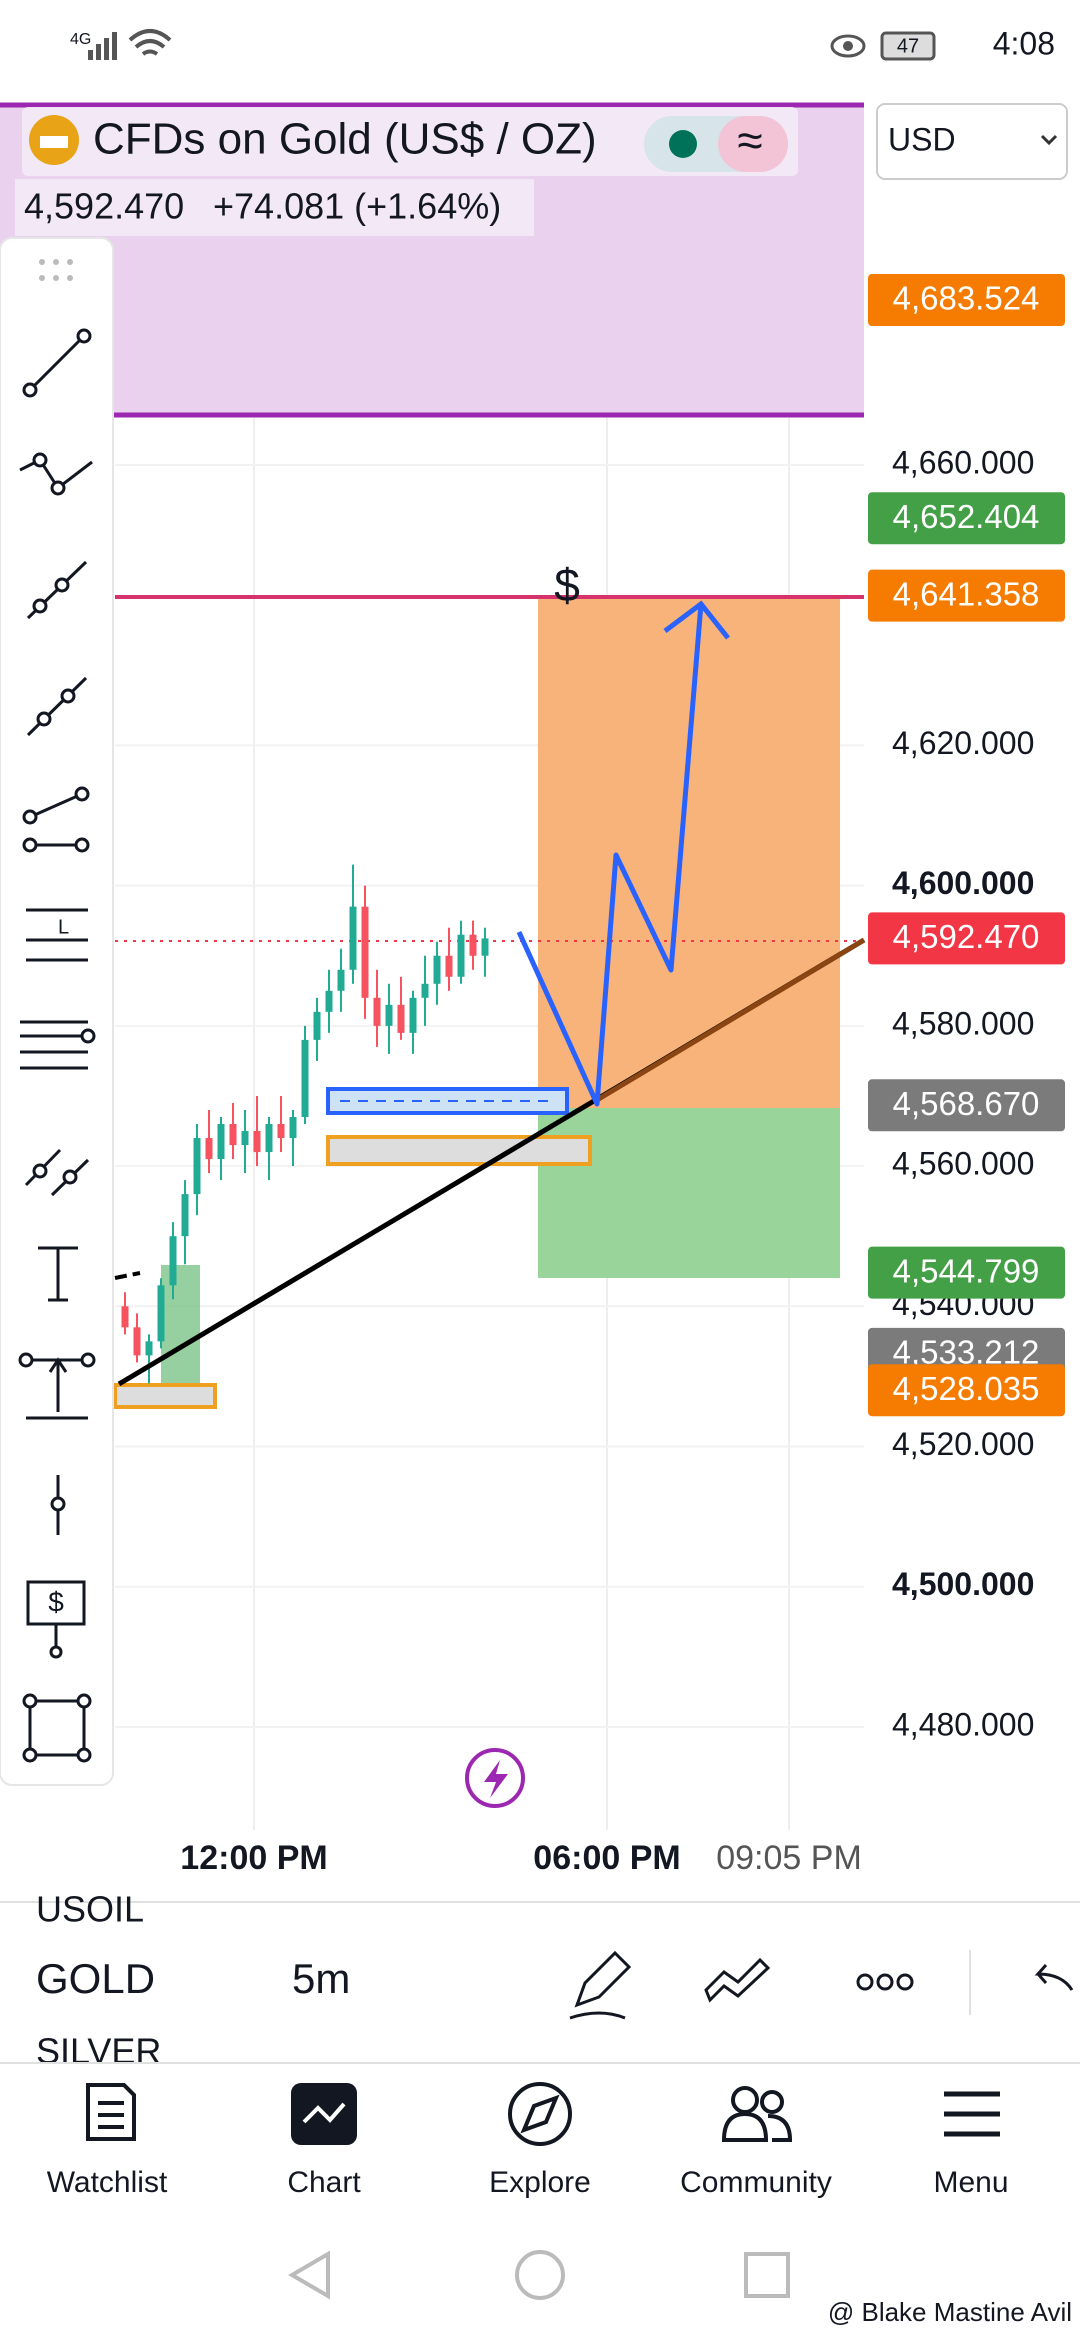  What do you see at coordinates (111, 2112) in the screenshot?
I see `watchlist-icon` at bounding box center [111, 2112].